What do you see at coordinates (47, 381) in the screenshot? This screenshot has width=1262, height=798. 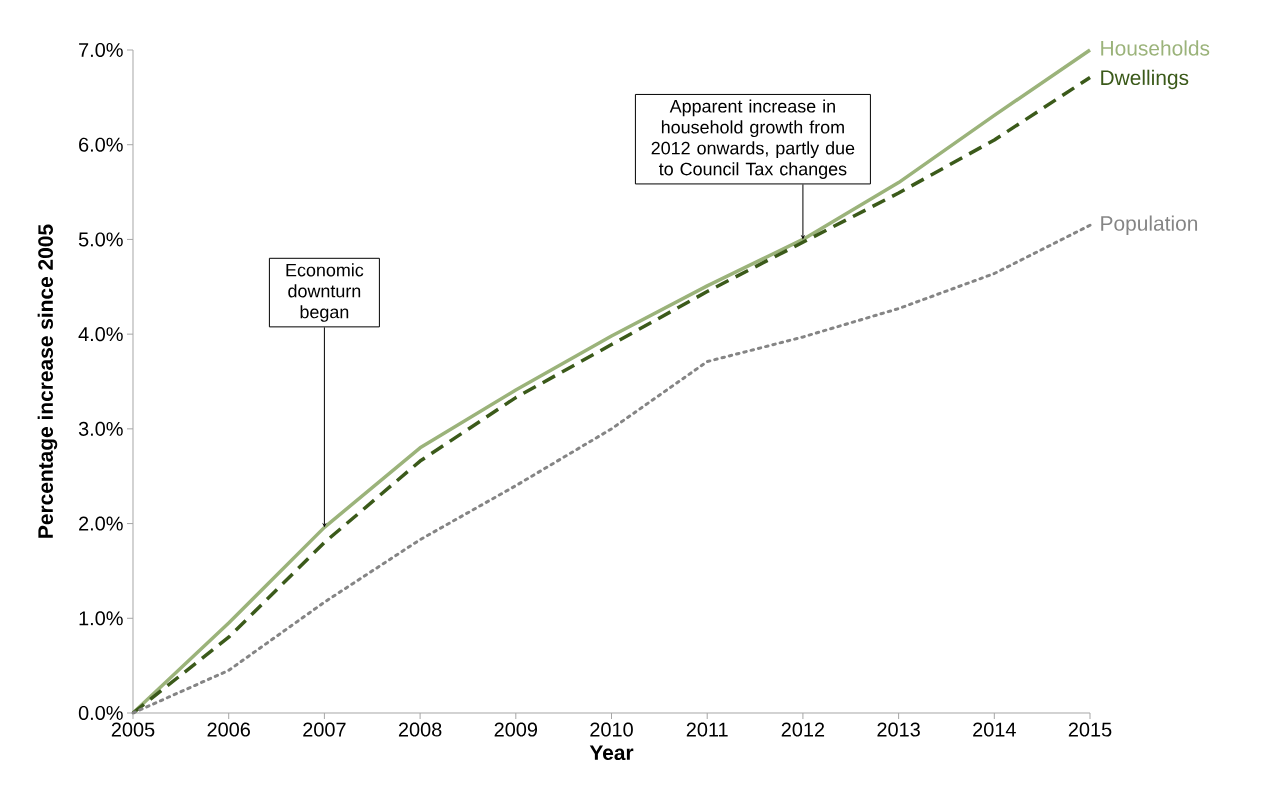 I see `y-axis-title: Percentage increase since 2005` at bounding box center [47, 381].